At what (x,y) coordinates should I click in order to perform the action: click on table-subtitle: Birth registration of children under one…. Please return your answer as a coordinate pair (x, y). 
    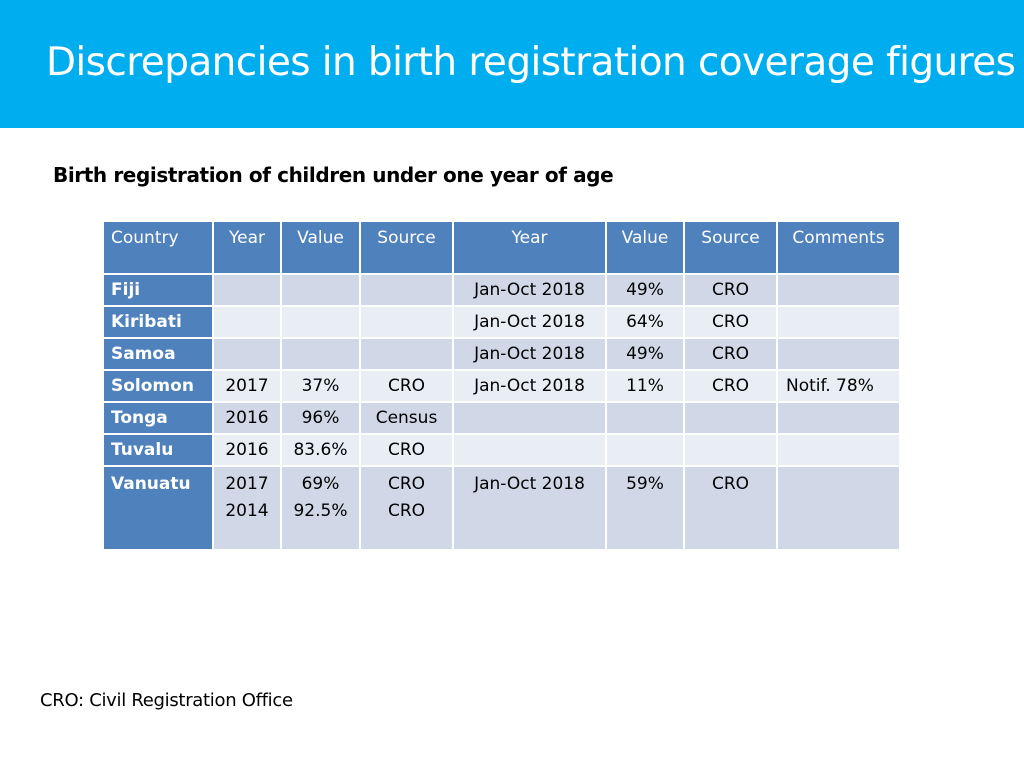
    Looking at the image, I should click on (333, 175).